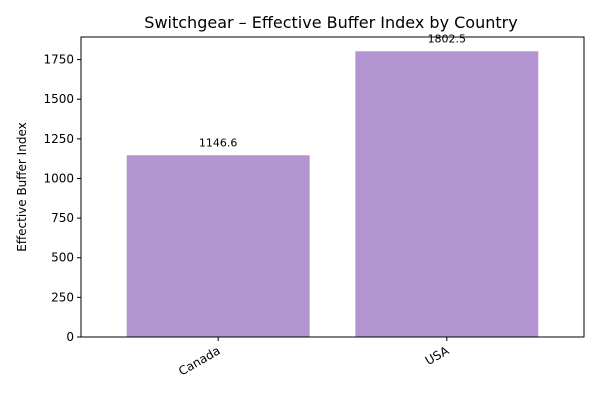 The width and height of the screenshot is (600, 400). I want to click on y-axis-label: Effective Buffer Index, so click(22, 186).